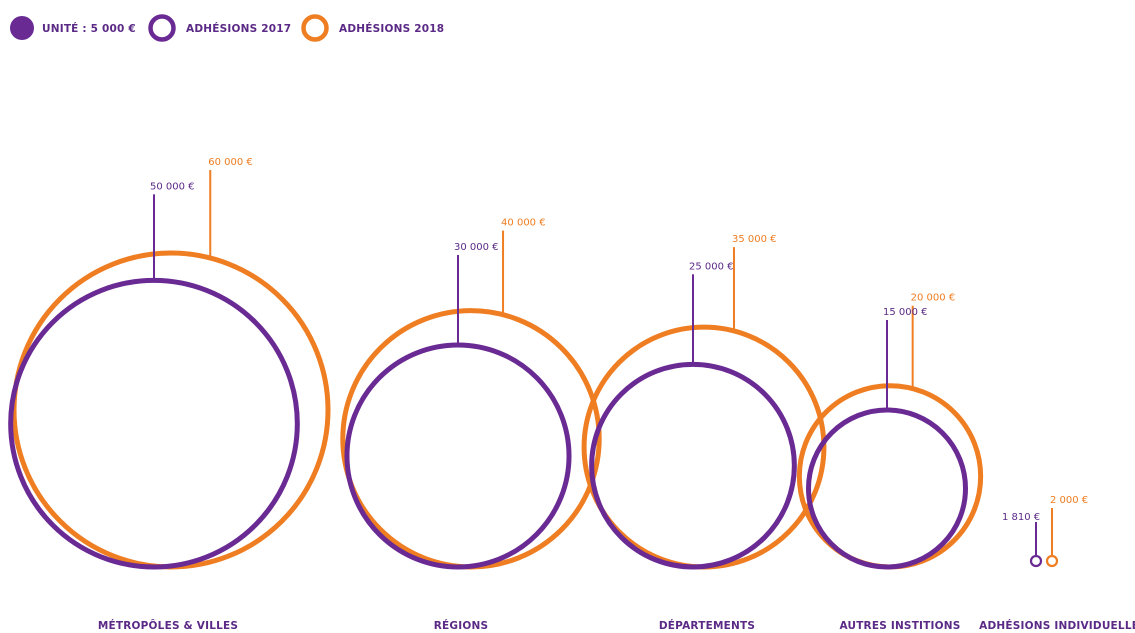  I want to click on value-label-2017: 30 000 €, so click(476, 247).